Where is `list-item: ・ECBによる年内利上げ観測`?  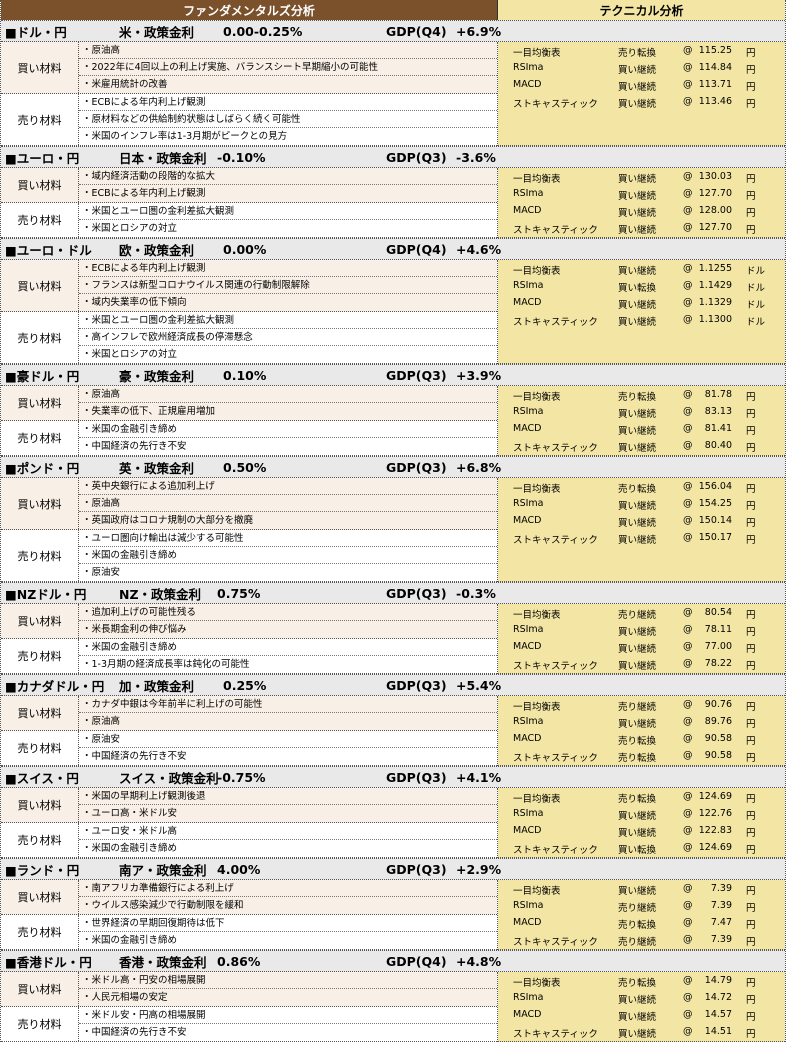 list-item: ・ECBによる年内利上げ観測 is located at coordinates (288, 102).